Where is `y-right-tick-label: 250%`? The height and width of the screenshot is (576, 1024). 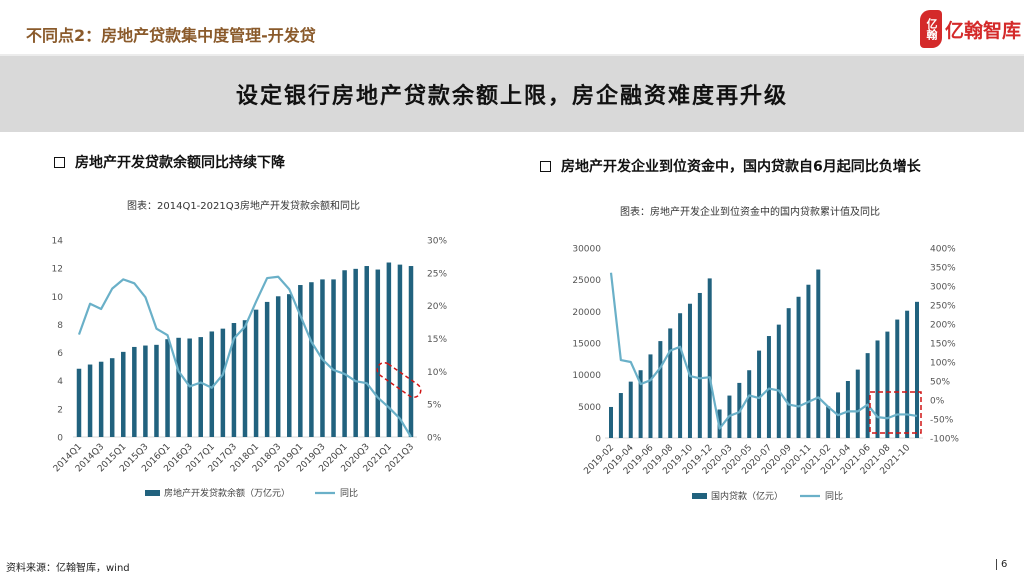
y-right-tick-label: 250% is located at coordinates (943, 307).